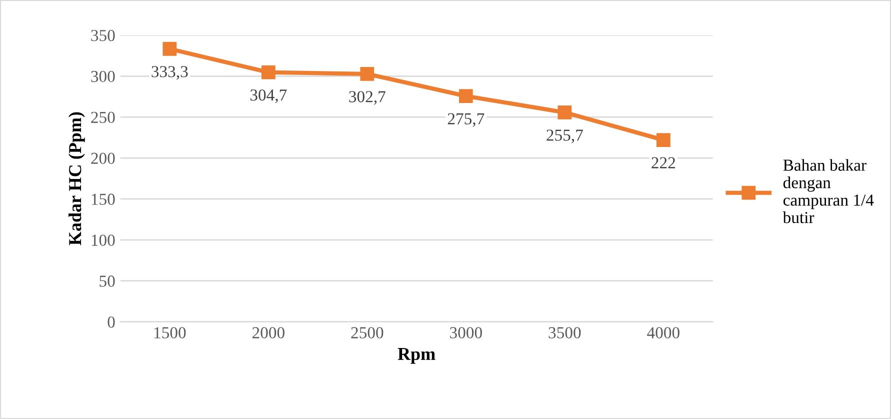 The image size is (891, 419). I want to click on y-tick-label: 250, so click(103, 118).